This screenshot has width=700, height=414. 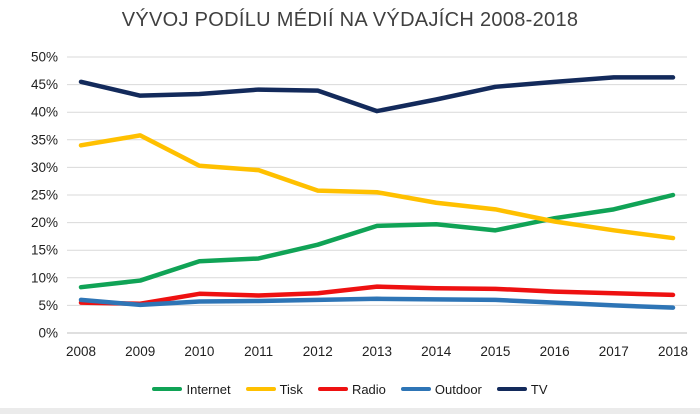 I want to click on legend-swatch-outdoor-line, so click(x=415, y=389).